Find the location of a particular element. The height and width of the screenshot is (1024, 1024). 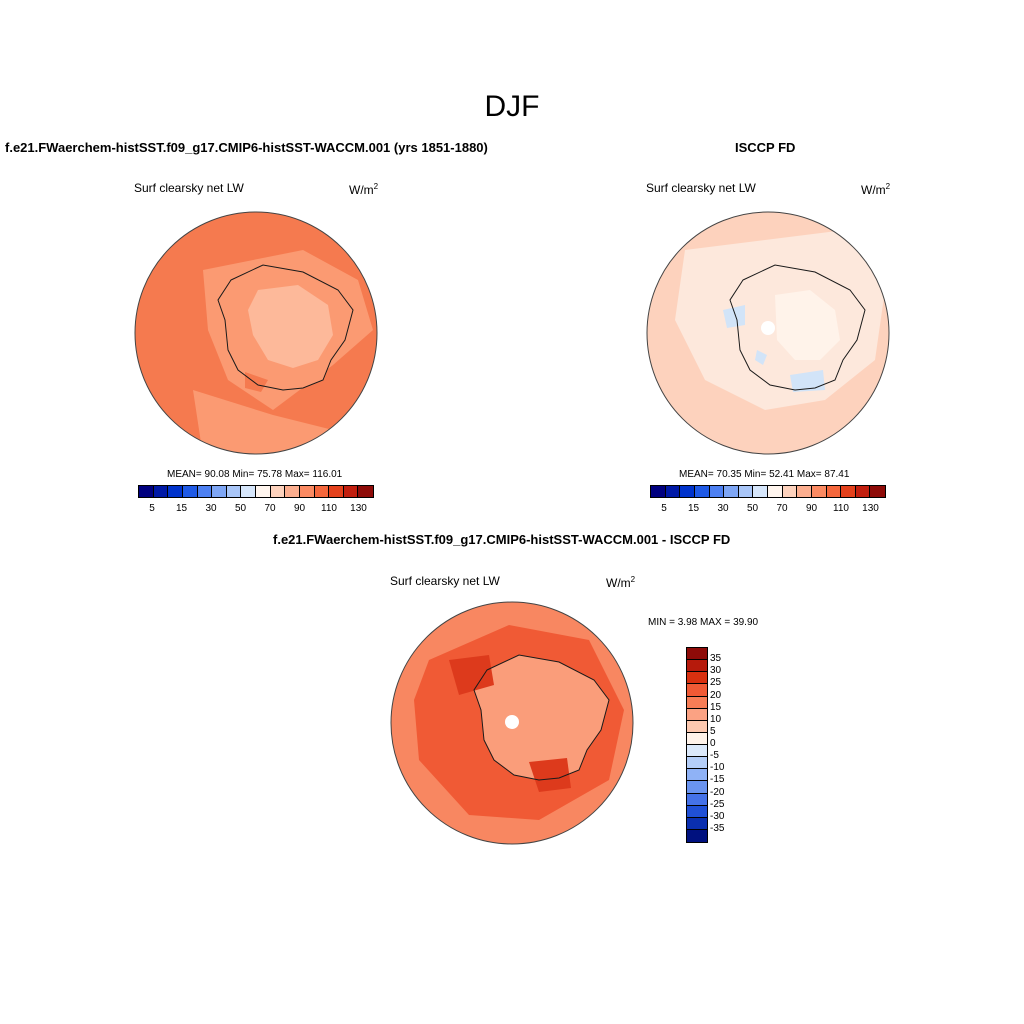

panel-3-min-label: MIN = is located at coordinates (661, 622).